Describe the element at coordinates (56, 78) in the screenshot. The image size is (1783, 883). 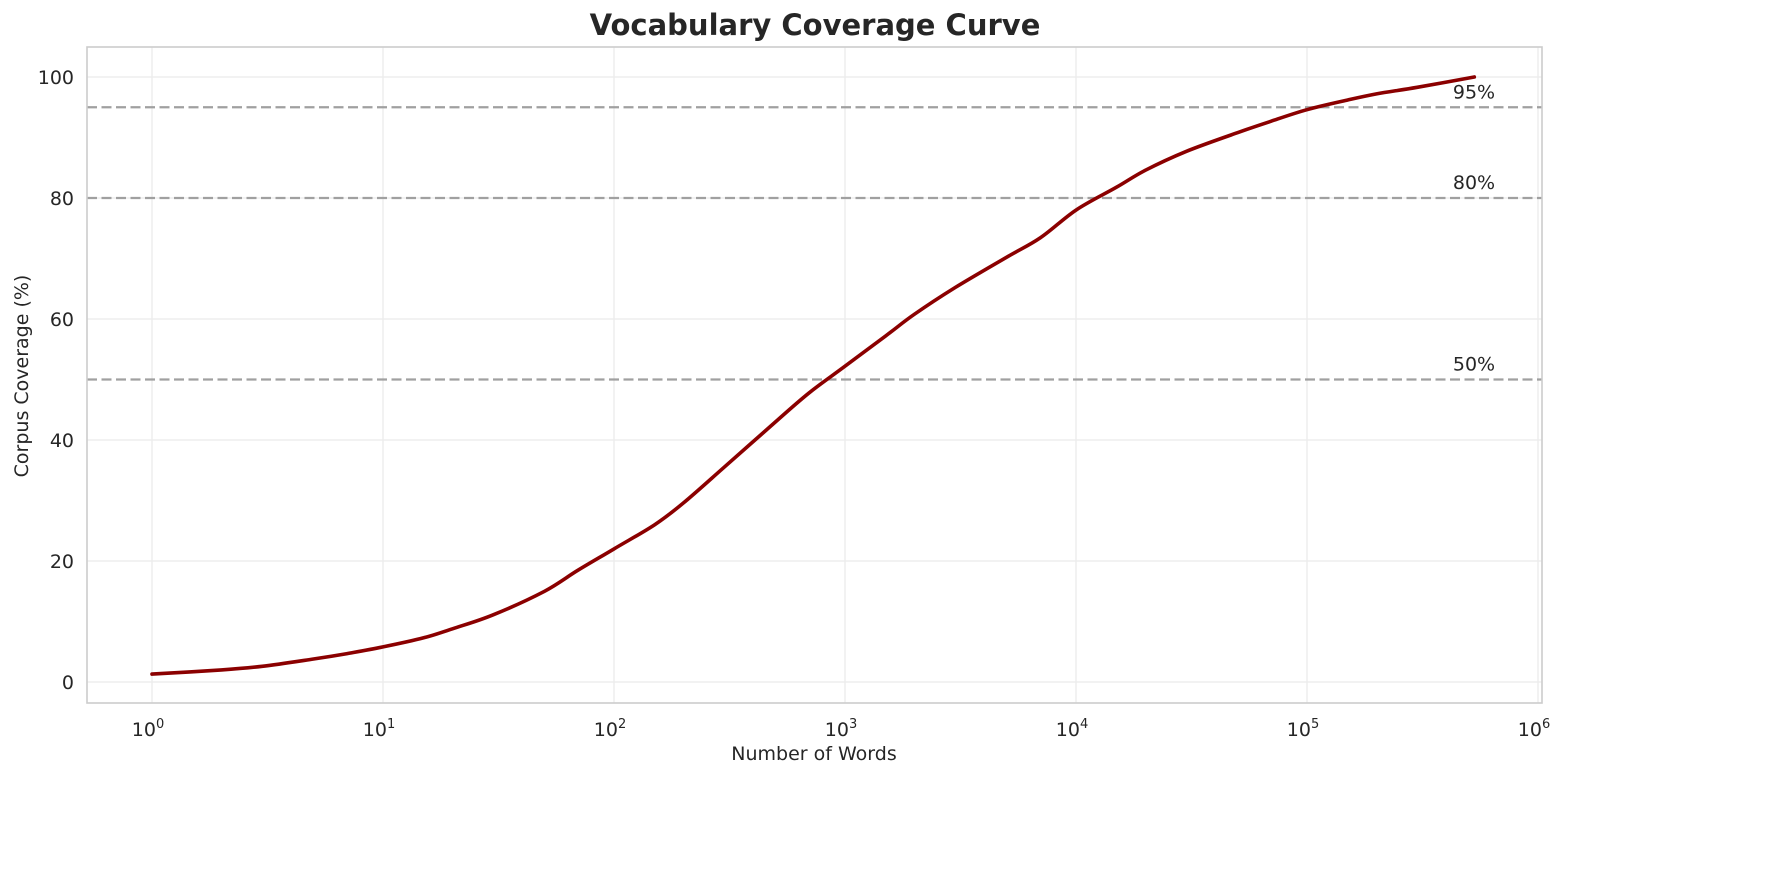
I see `y-tick-label: 100` at that location.